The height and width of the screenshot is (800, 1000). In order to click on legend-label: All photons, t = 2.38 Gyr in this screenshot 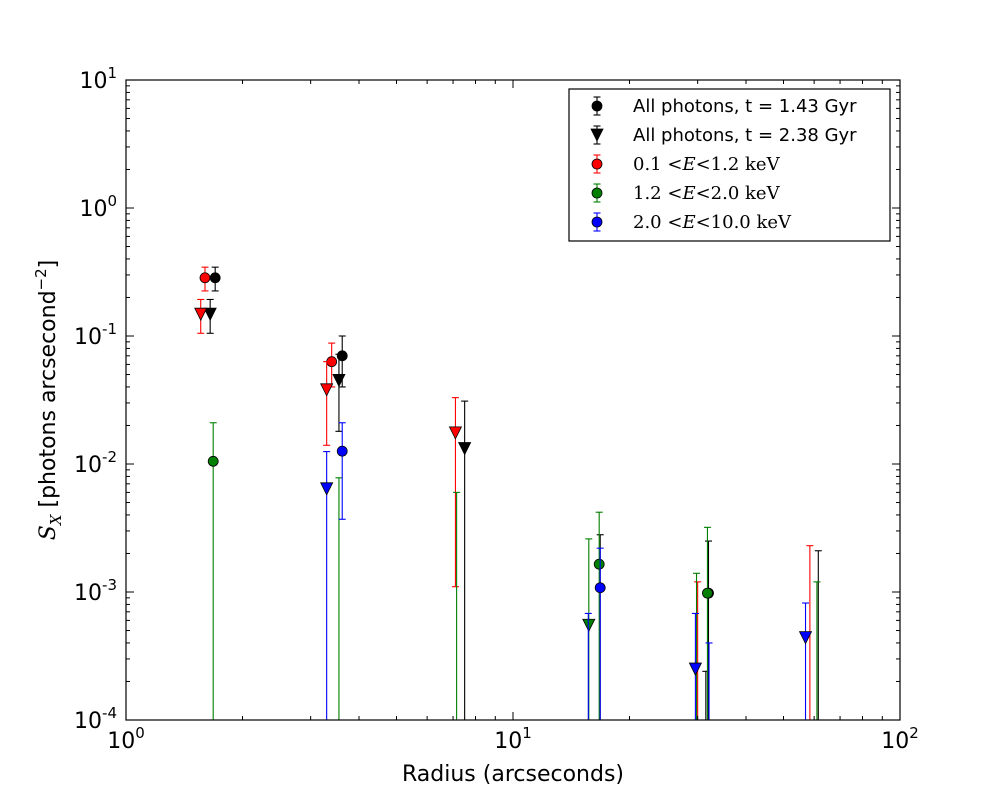, I will do `click(745, 135)`.